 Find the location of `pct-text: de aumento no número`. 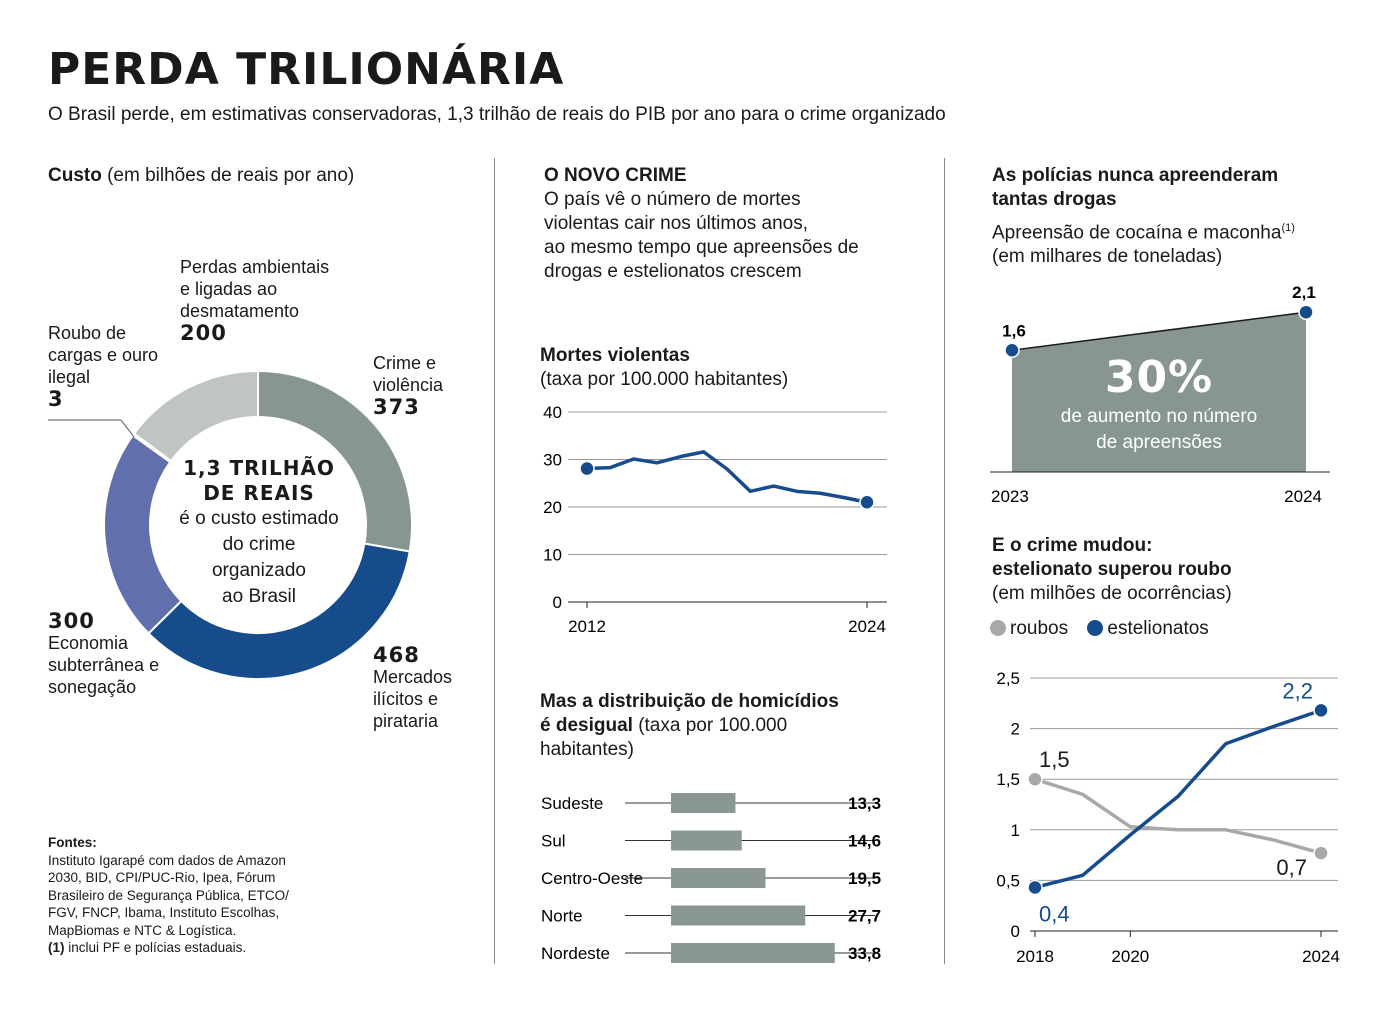

pct-text: de aumento no número is located at coordinates (1159, 416).